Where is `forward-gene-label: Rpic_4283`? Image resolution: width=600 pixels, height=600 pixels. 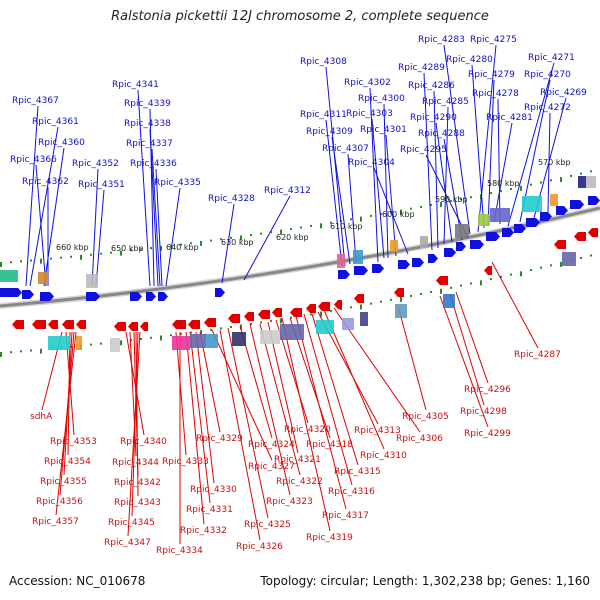
forward-gene-label: Rpic_4283 is located at coordinates (441, 40).